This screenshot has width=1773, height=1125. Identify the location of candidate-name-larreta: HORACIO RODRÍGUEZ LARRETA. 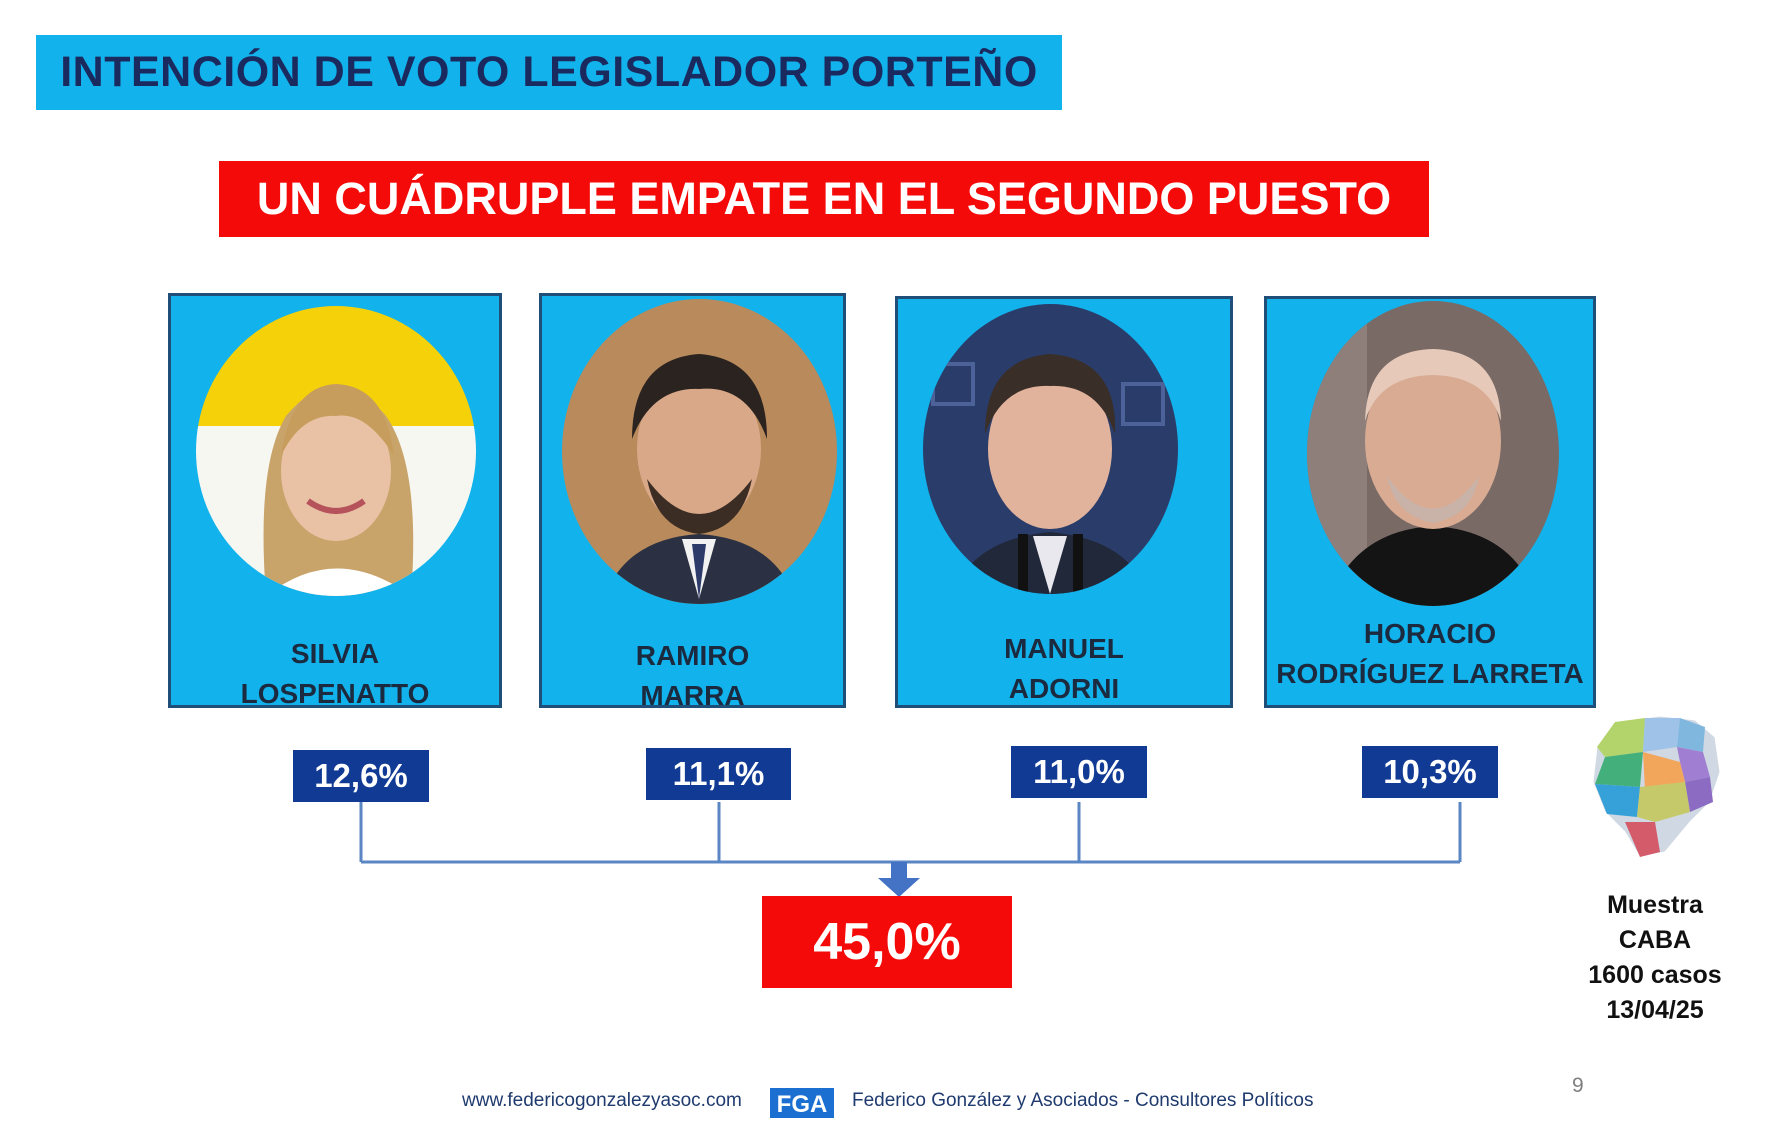
(1430, 653).